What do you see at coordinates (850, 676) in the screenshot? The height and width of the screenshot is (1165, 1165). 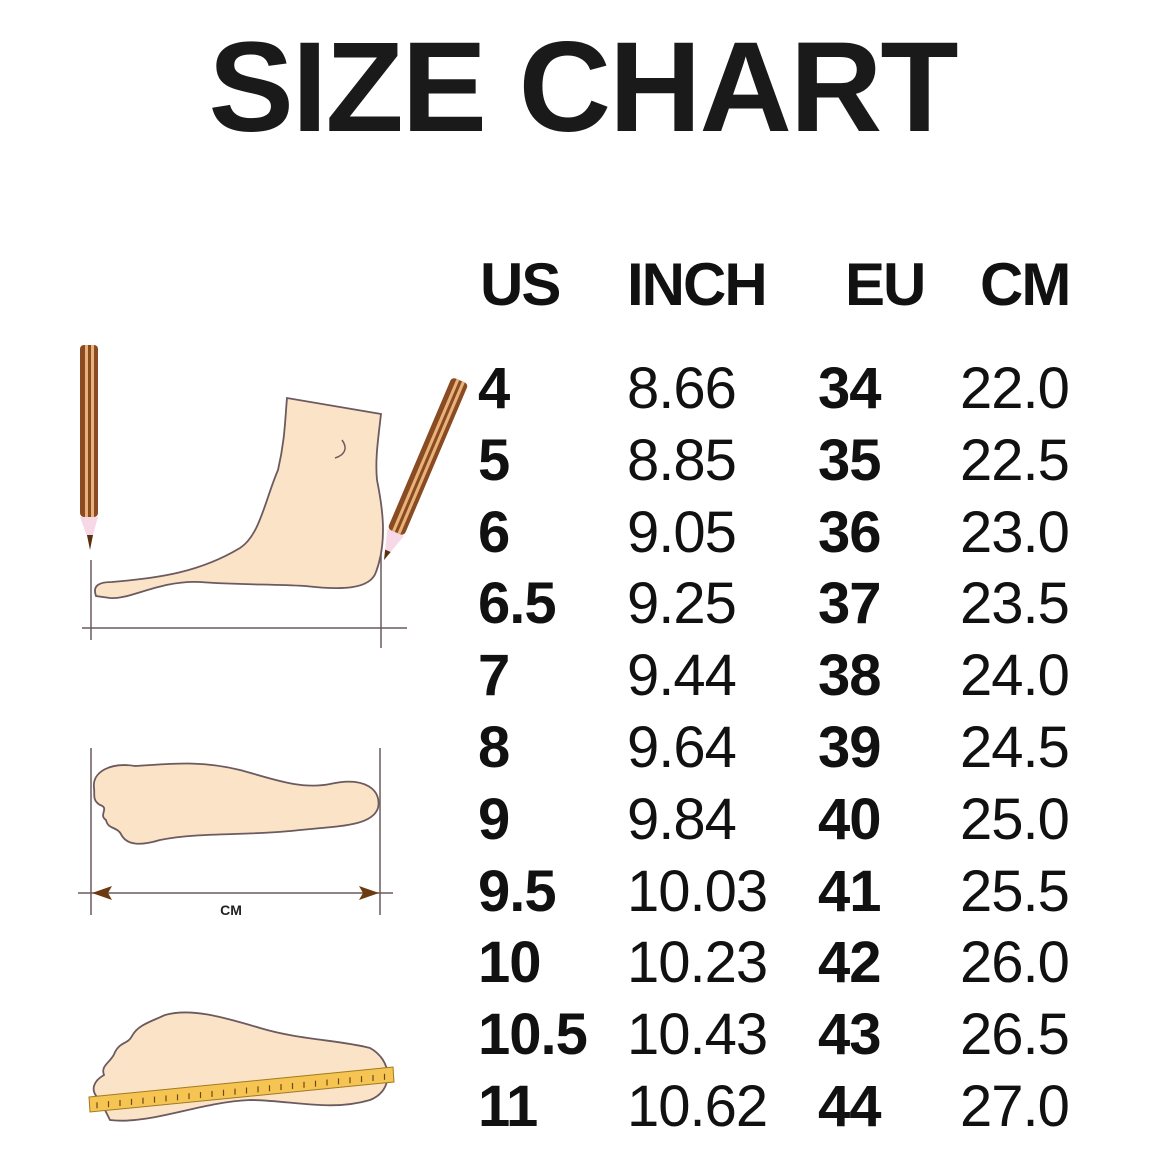 I see `cell-eu: 38` at bounding box center [850, 676].